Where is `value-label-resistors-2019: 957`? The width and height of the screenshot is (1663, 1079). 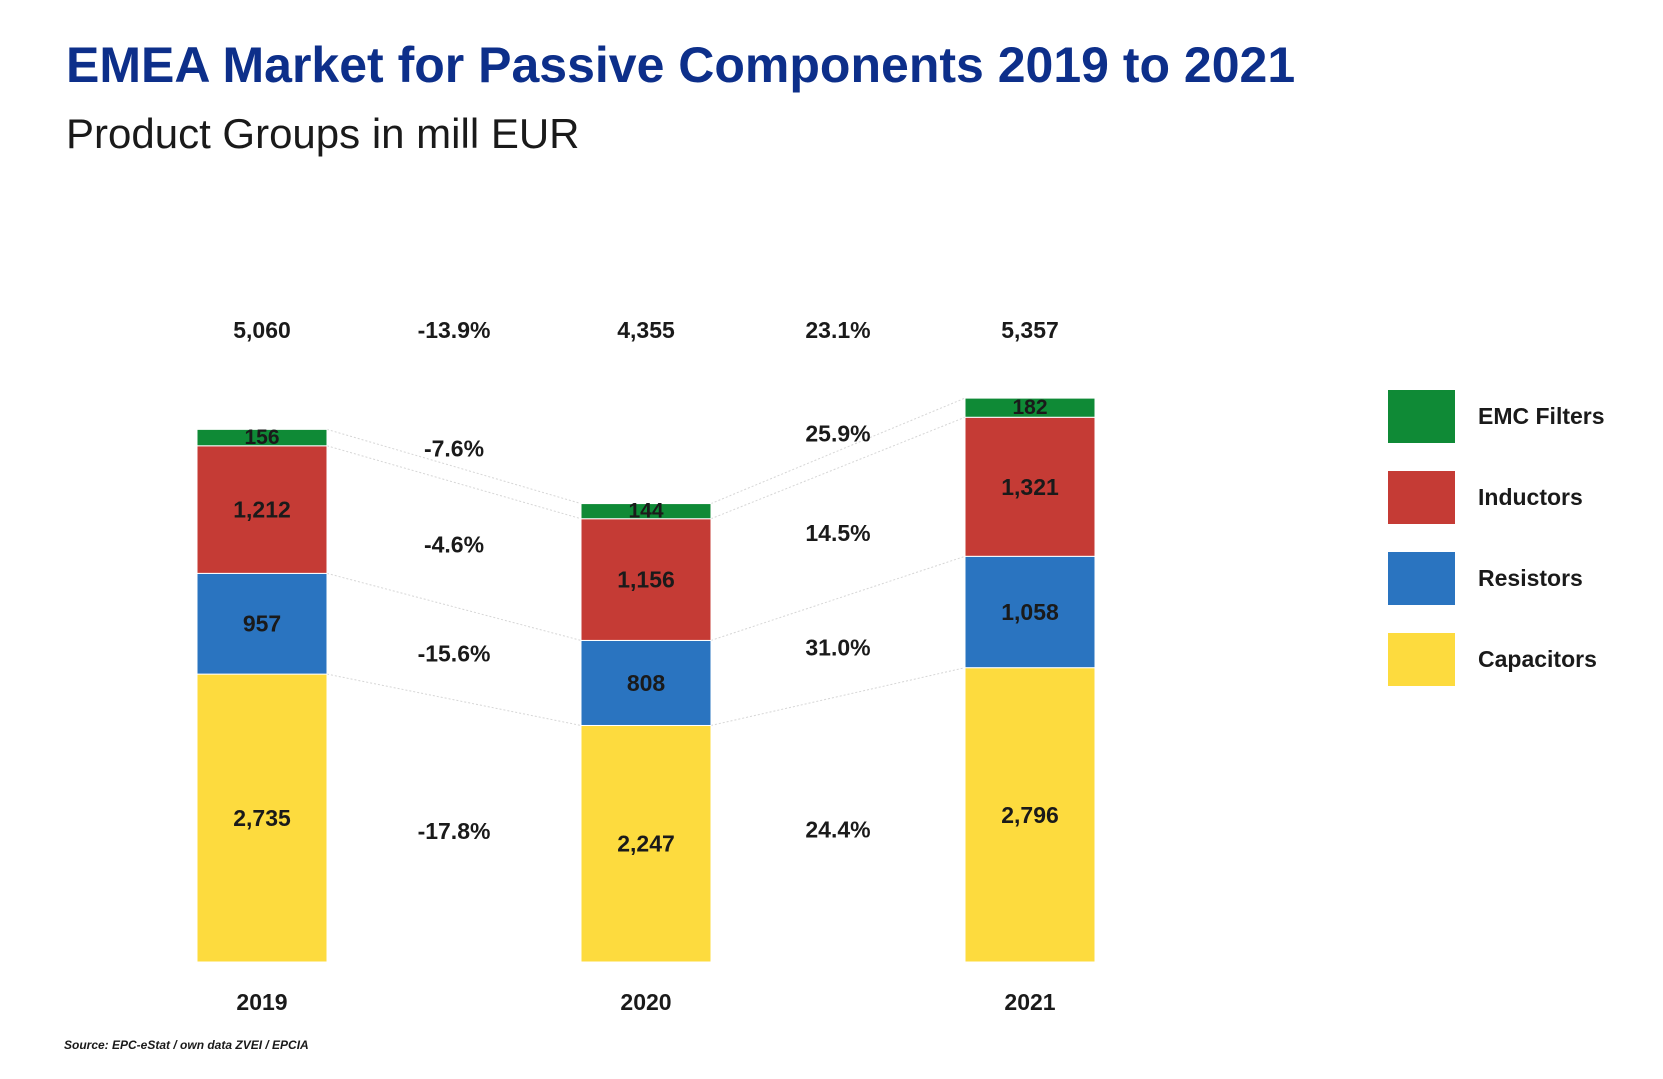
value-label-resistors-2019: 957 is located at coordinates (262, 624).